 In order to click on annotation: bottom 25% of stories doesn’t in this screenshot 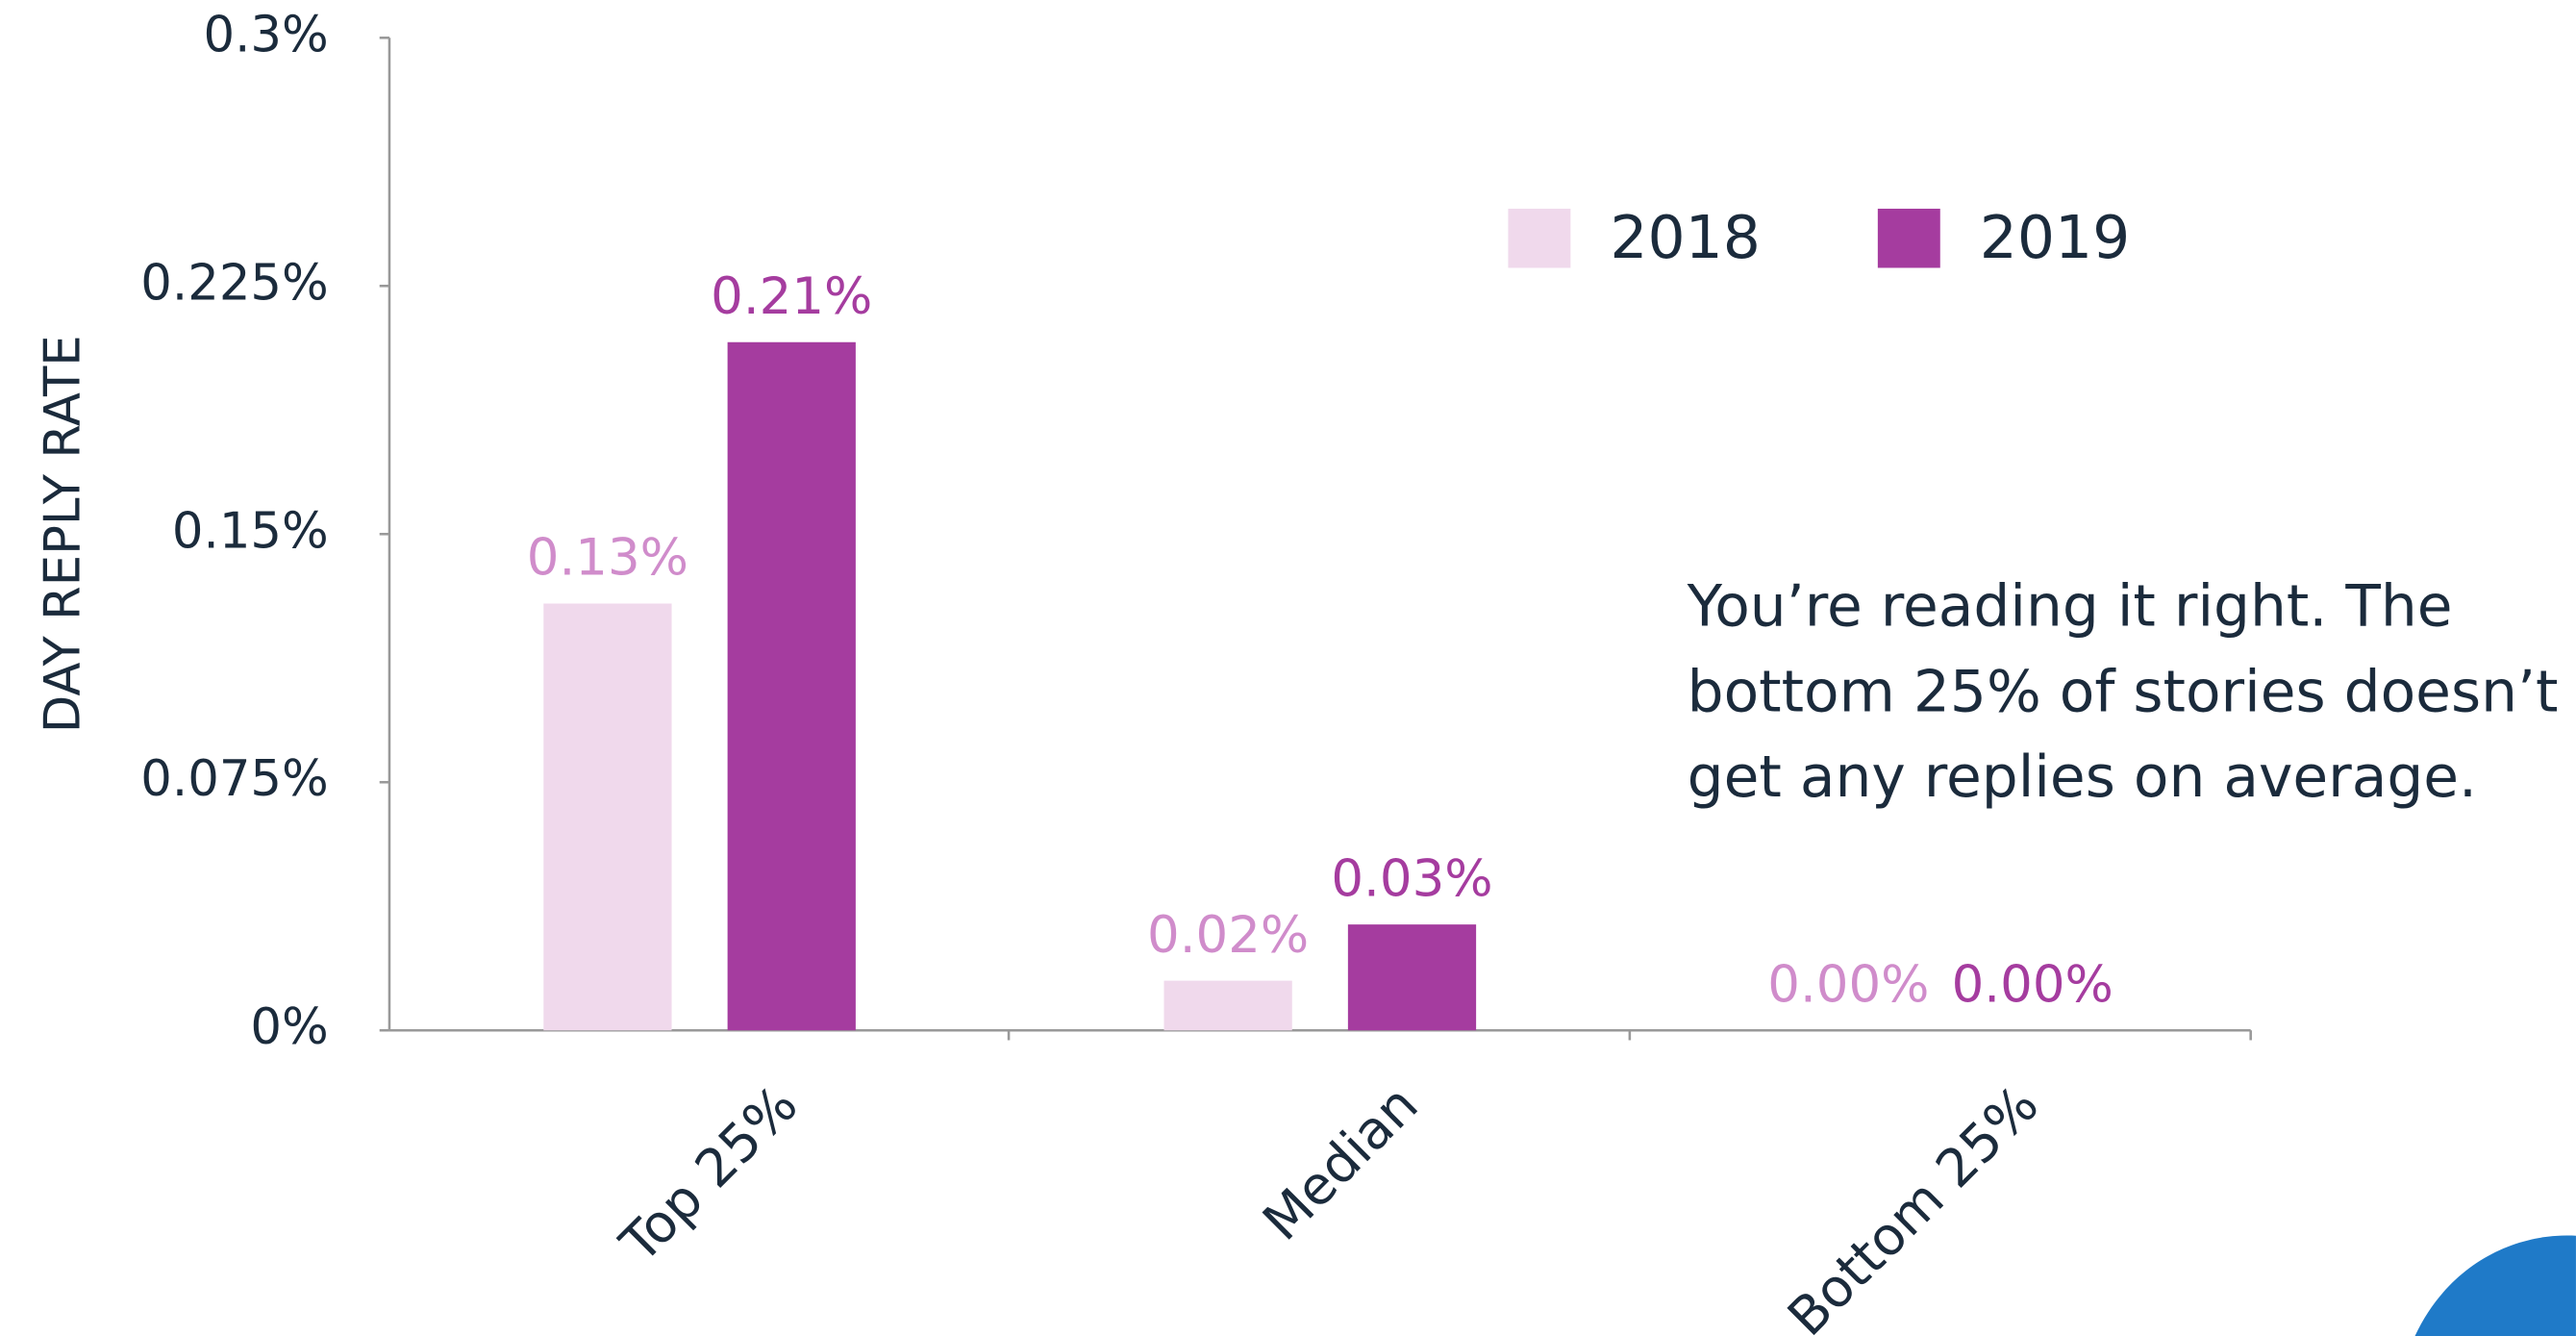, I will do `click(2123, 692)`.